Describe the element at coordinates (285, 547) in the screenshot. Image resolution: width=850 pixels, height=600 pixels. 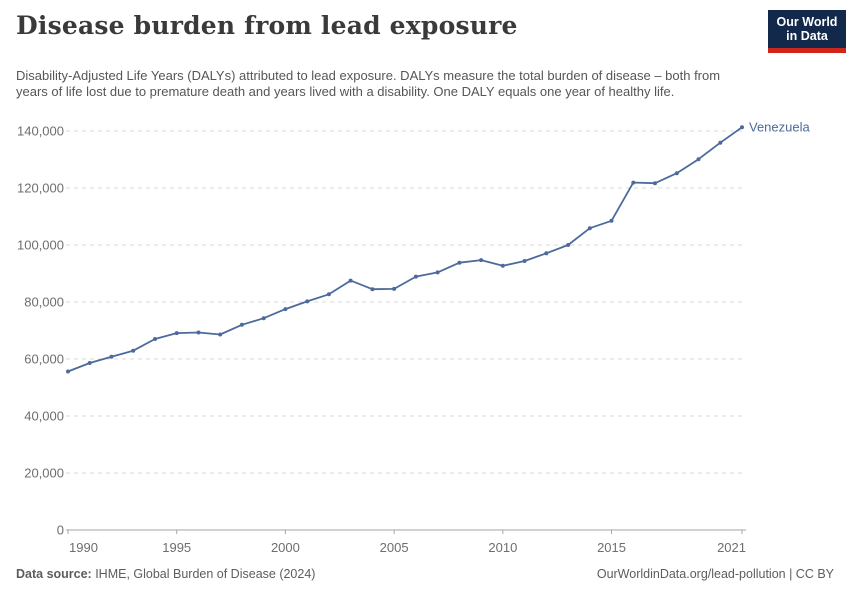
I see `x-tick-label: 2000` at that location.